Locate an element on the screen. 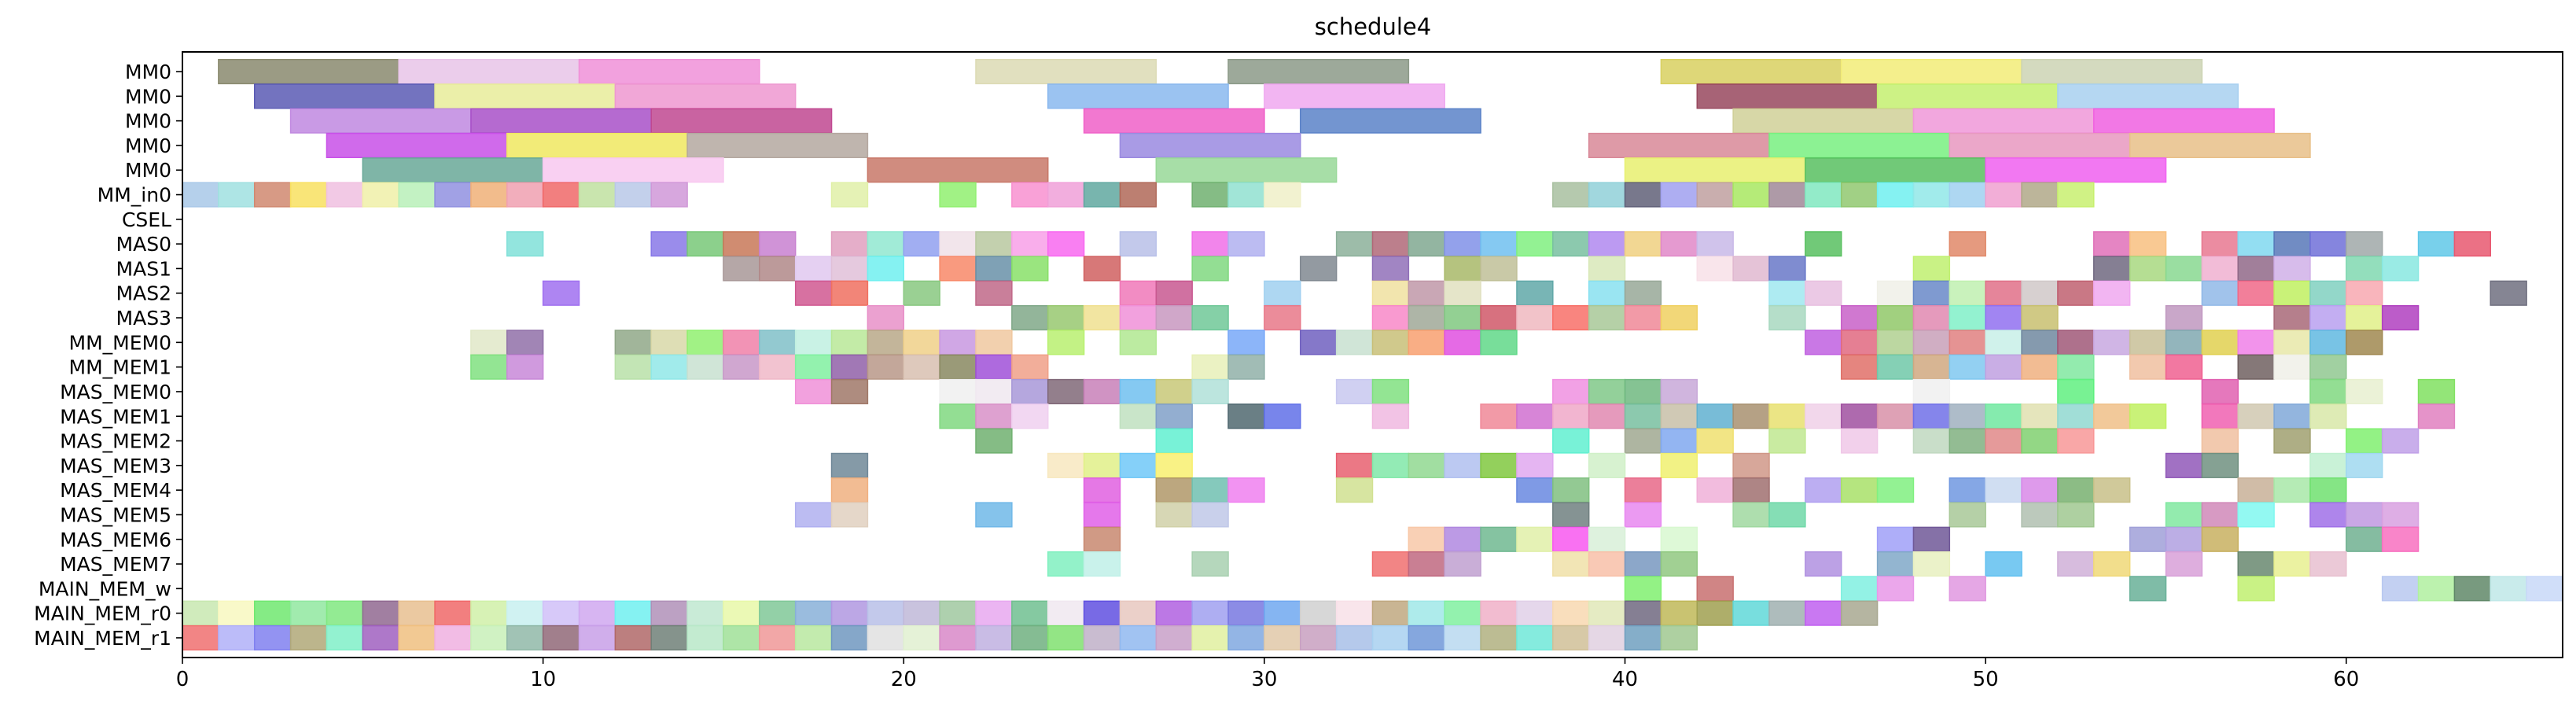 Image resolution: width=2576 pixels, height=711 pixels. y-tick-label: MAIN_MEM_w is located at coordinates (105, 588).